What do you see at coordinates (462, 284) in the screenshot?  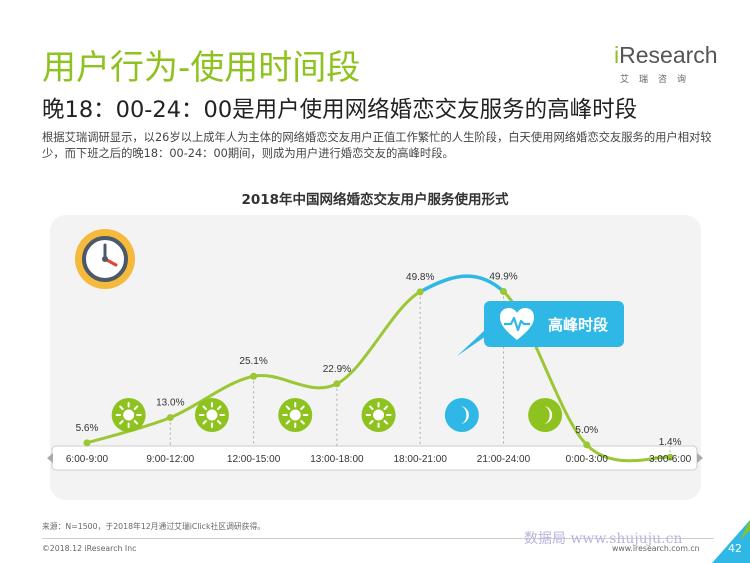 I see `peak-segment-line` at bounding box center [462, 284].